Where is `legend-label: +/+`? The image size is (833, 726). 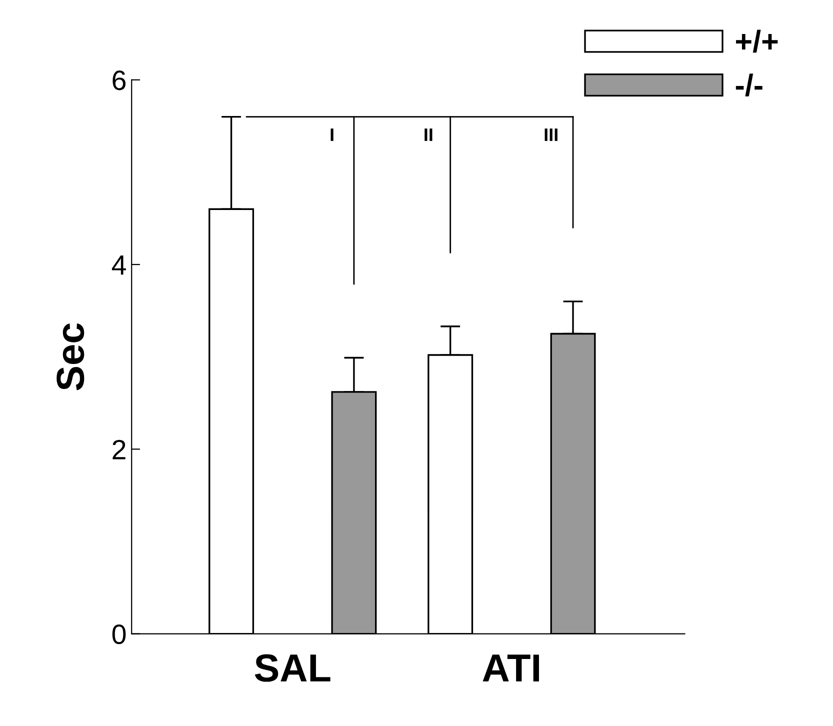 legend-label: +/+ is located at coordinates (757, 41).